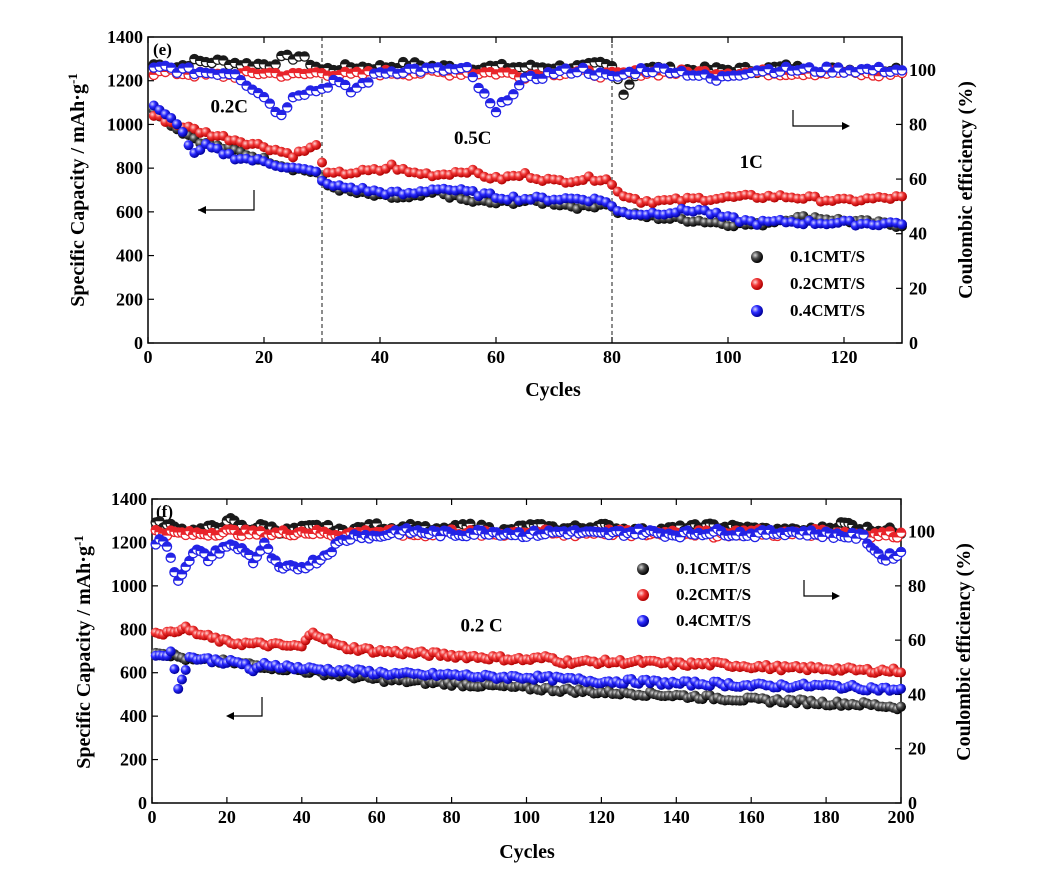  Describe the element at coordinates (133, 629) in the screenshot. I see `y-tick-label: 800` at that location.